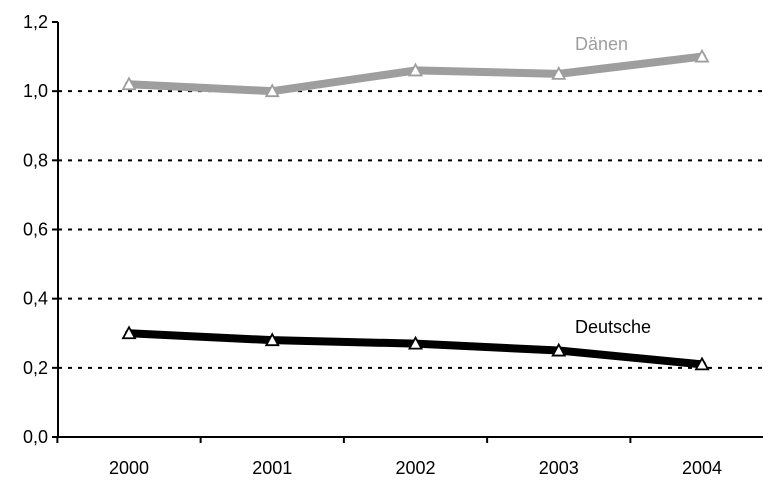 The height and width of the screenshot is (482, 763). Describe the element at coordinates (35, 368) in the screenshot. I see `y-tick-label: 0,2` at that location.